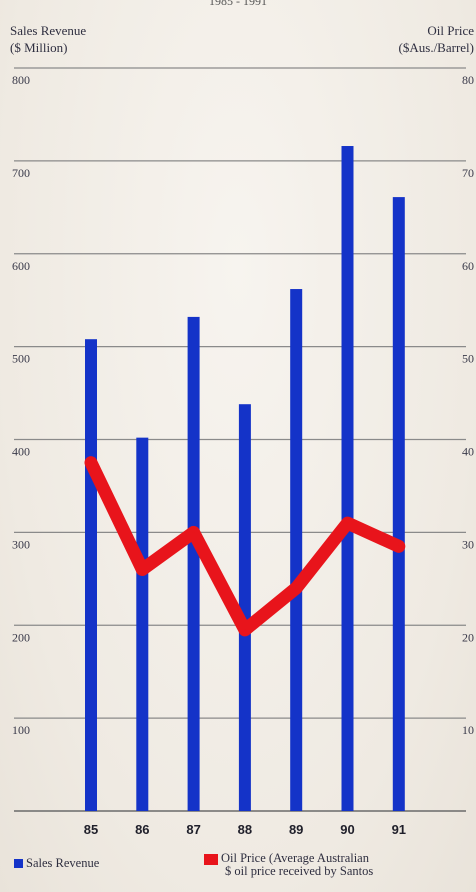  What do you see at coordinates (468, 80) in the screenshot?
I see `right-tick-label: 80` at bounding box center [468, 80].